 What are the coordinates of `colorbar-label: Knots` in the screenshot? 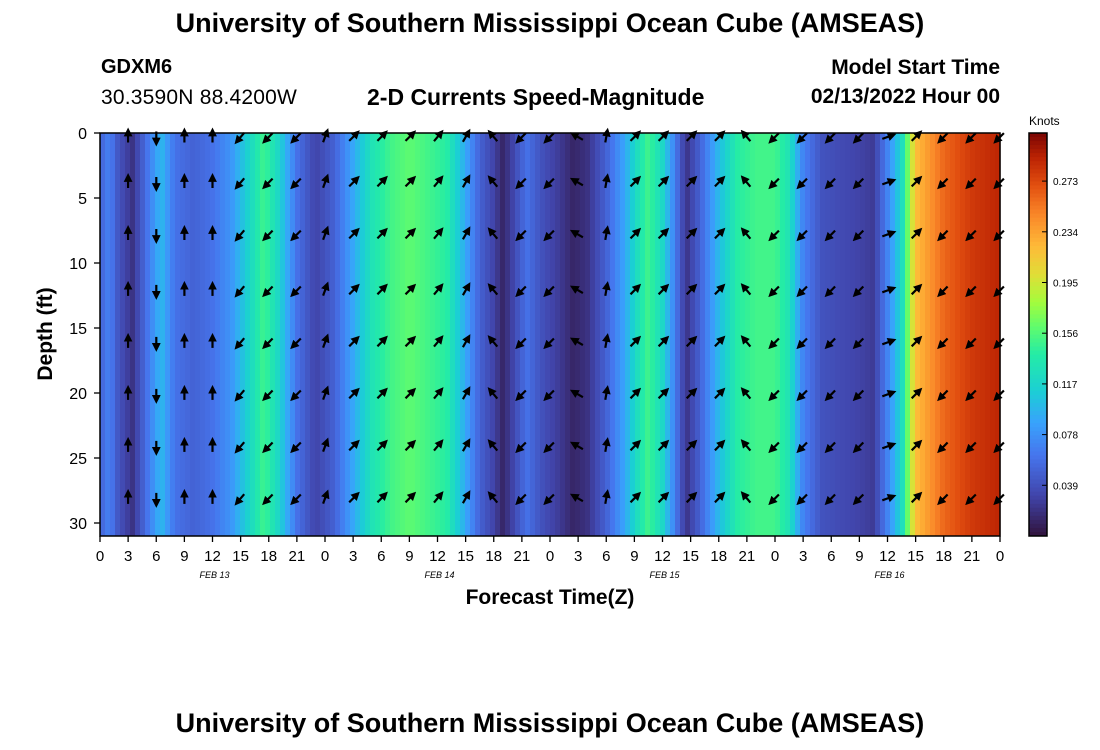 It's located at (1044, 121).